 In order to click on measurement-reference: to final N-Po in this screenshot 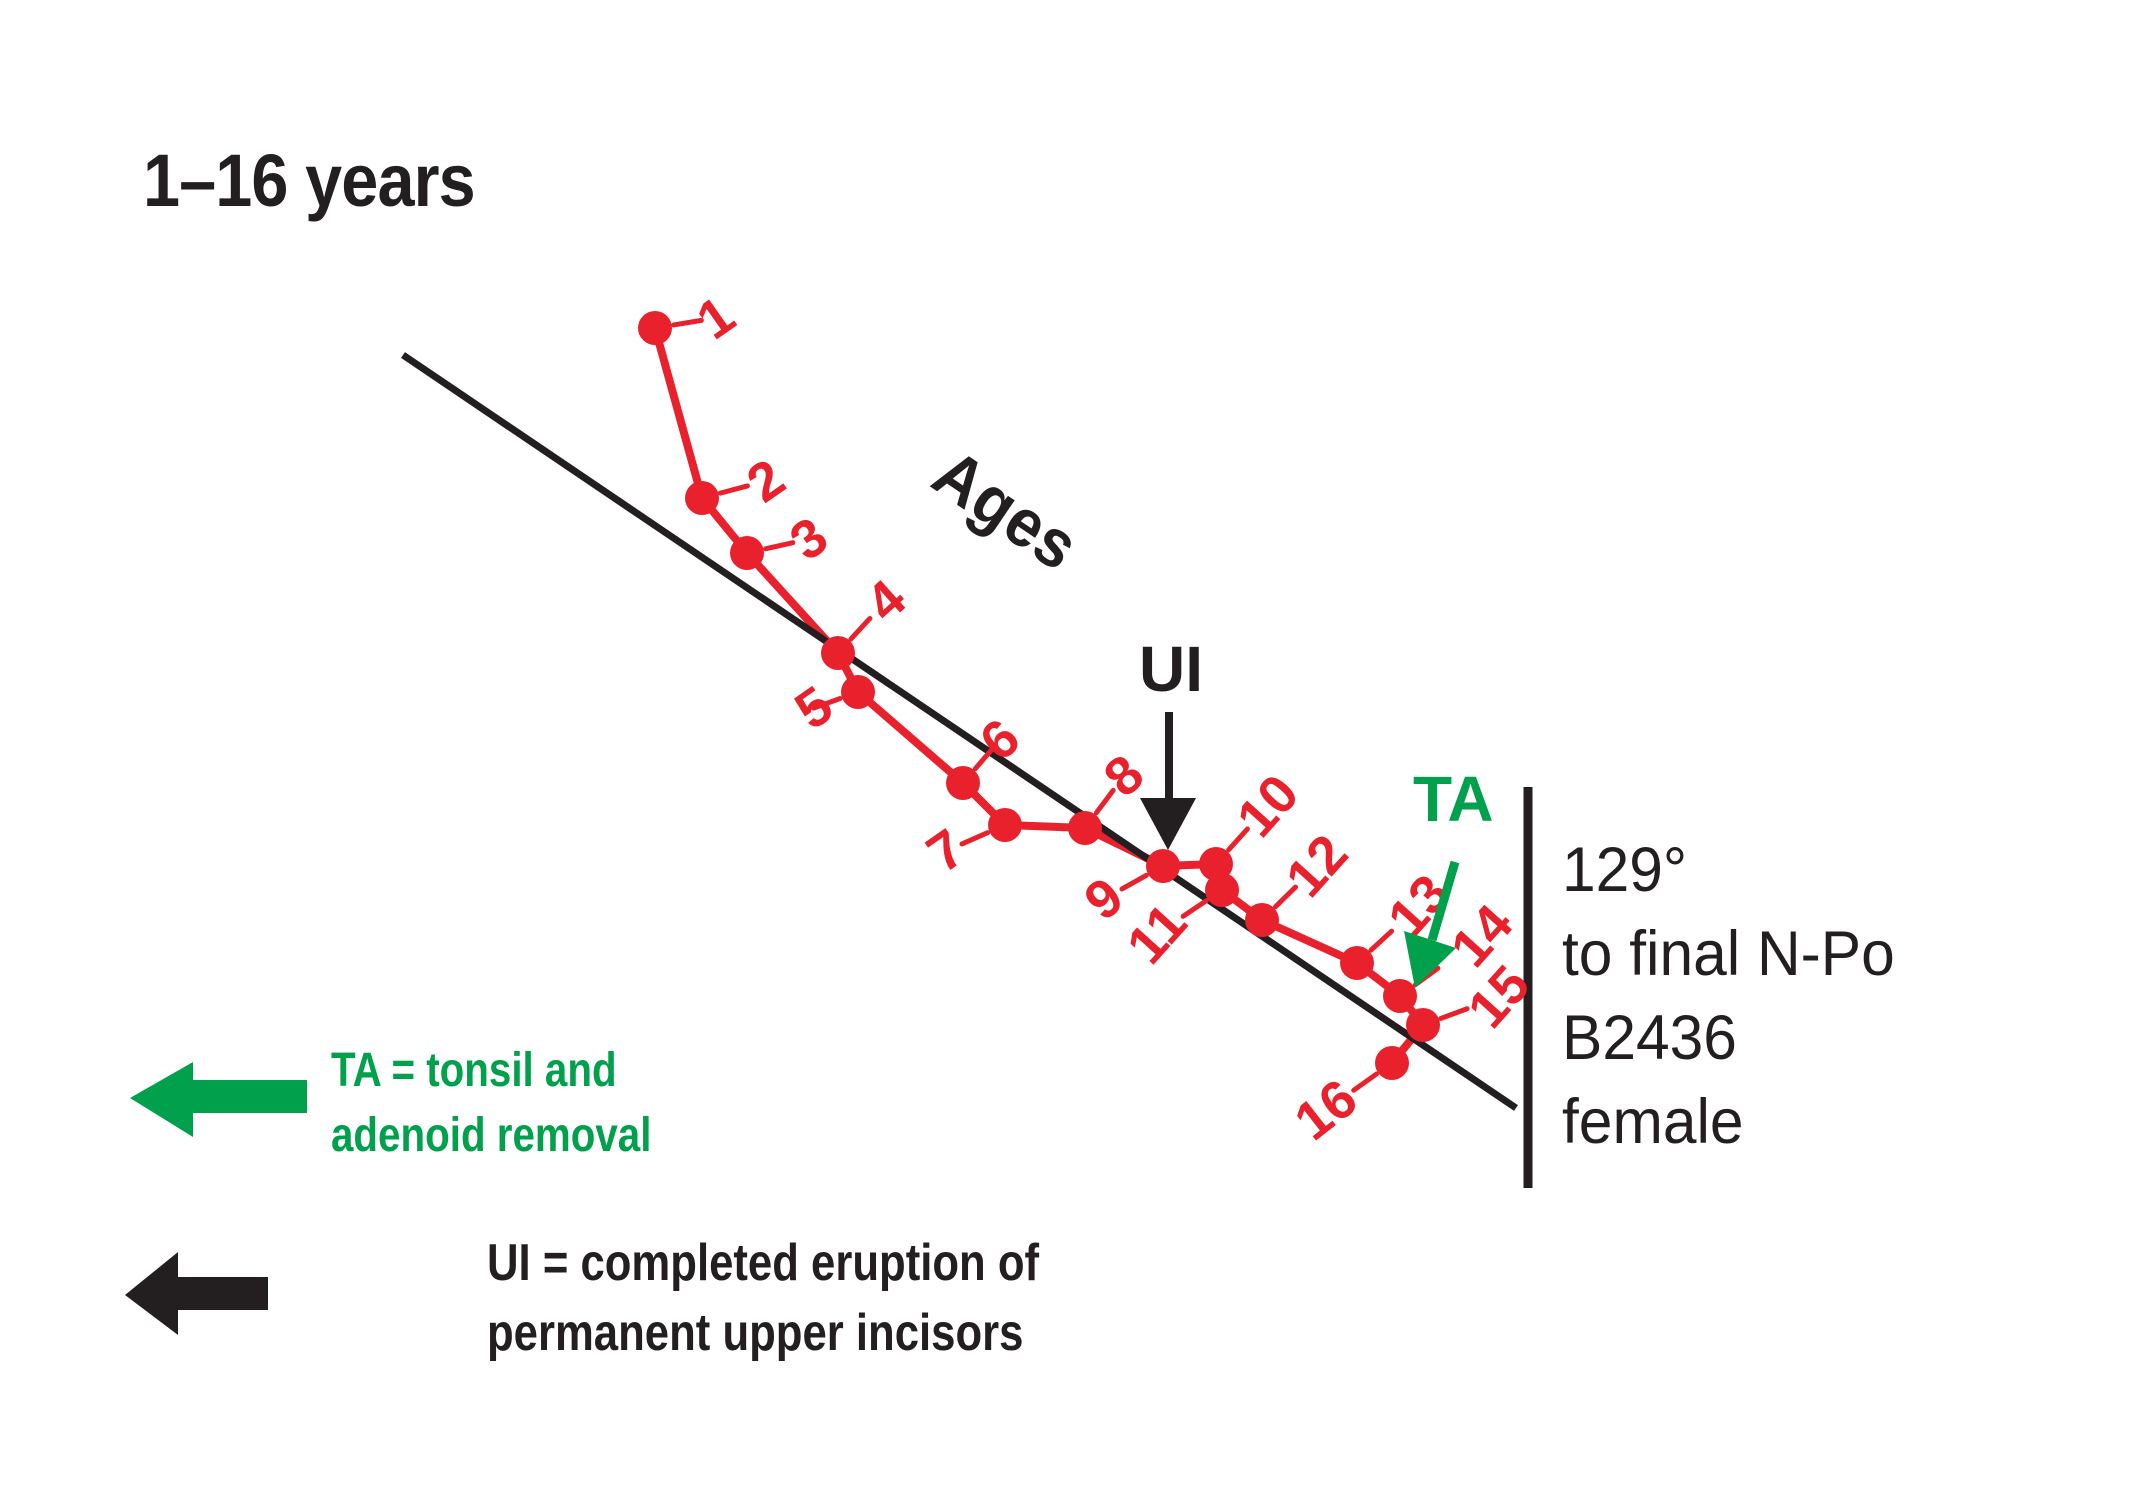, I will do `click(1728, 954)`.